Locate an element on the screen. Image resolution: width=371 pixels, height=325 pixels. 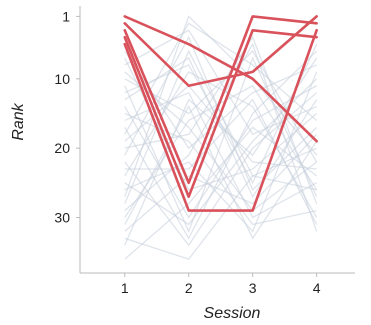
y-tick-label-1: 1 is located at coordinates (66, 16).